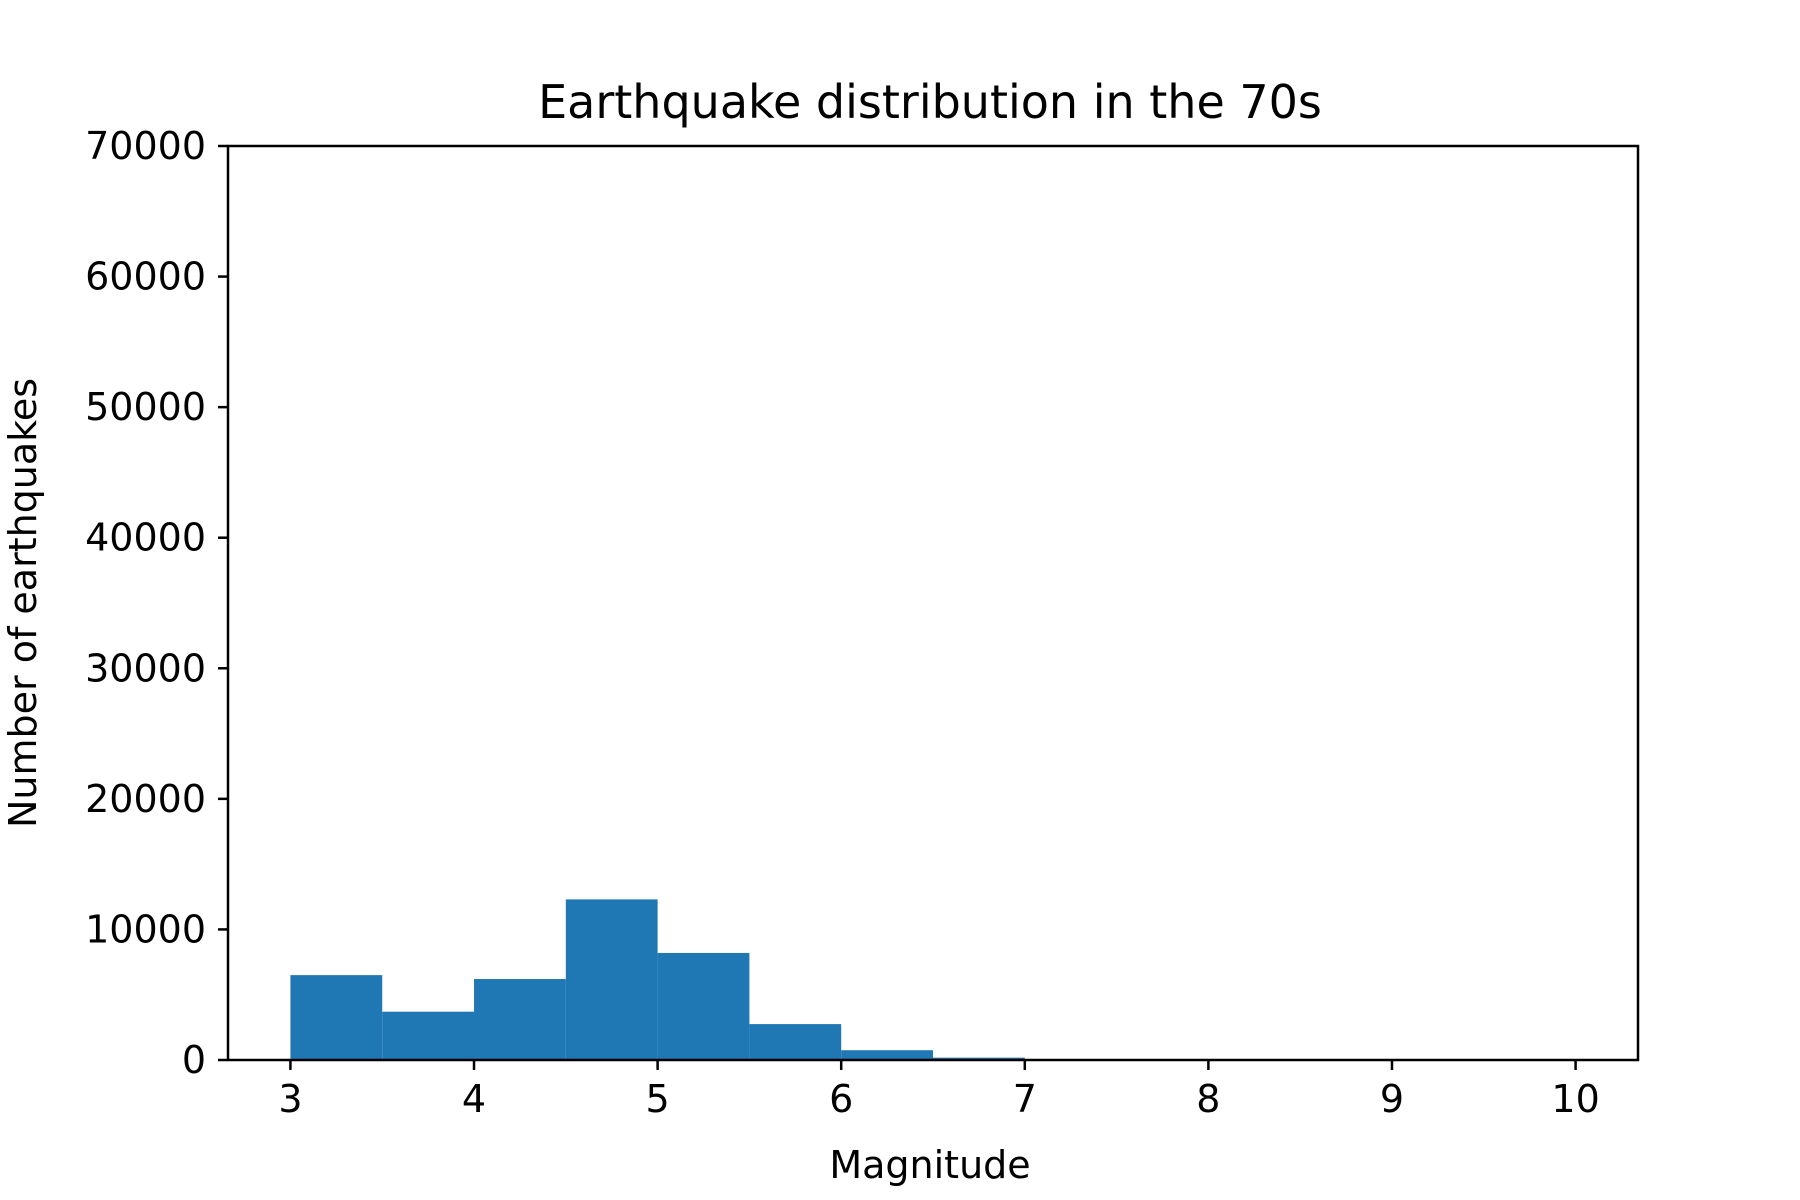  I want to click on y-tick-label-2: 20000, so click(145, 799).